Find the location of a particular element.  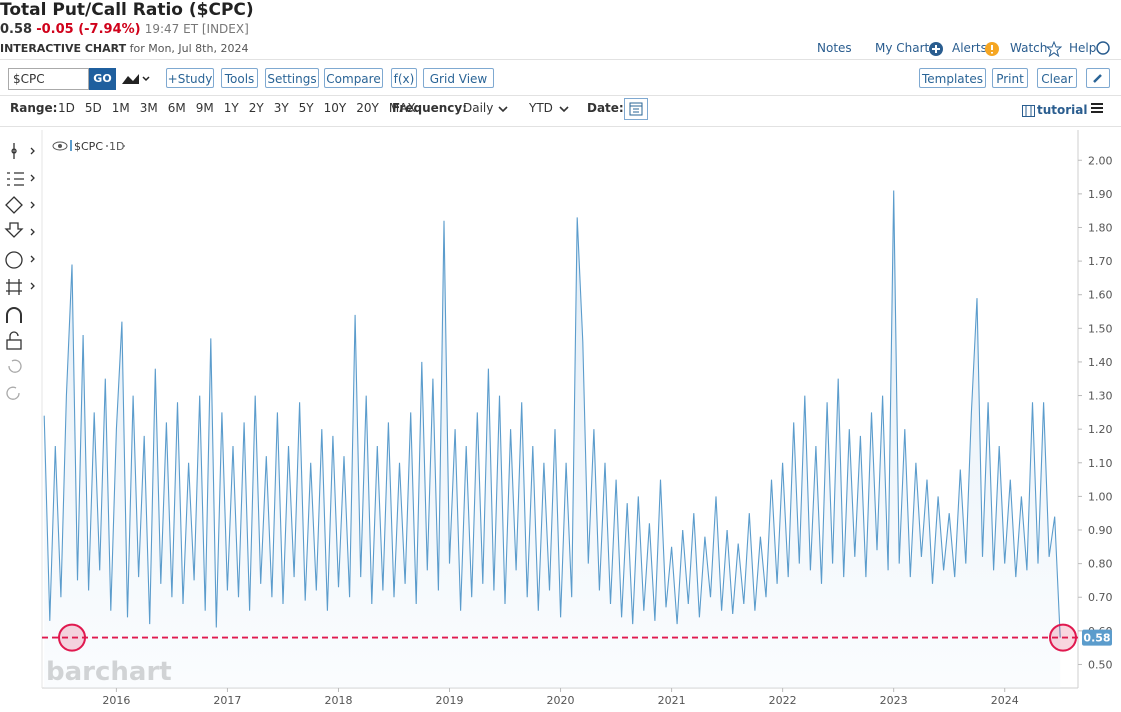

legend-label: $CPC is located at coordinates (88, 146).